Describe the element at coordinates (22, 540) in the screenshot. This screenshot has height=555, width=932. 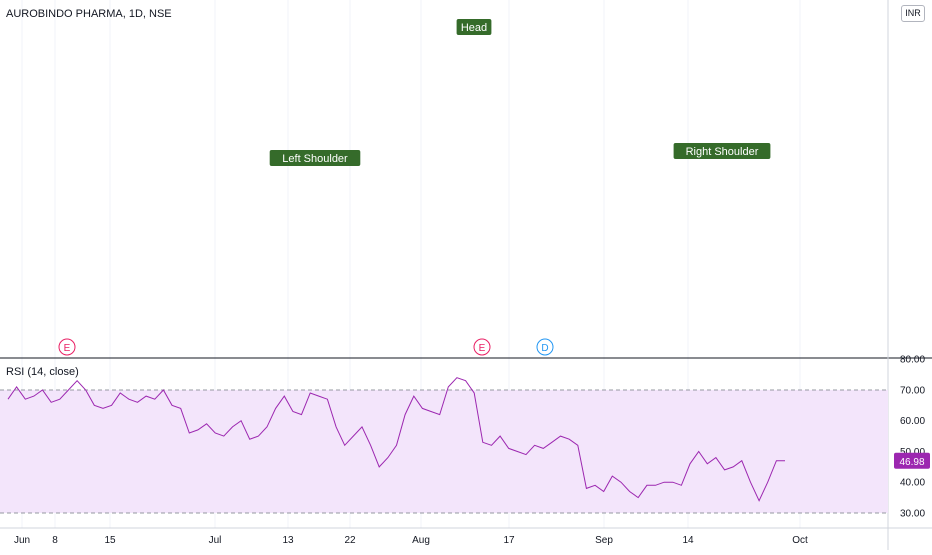
I see `time-tick-label: Jun` at that location.